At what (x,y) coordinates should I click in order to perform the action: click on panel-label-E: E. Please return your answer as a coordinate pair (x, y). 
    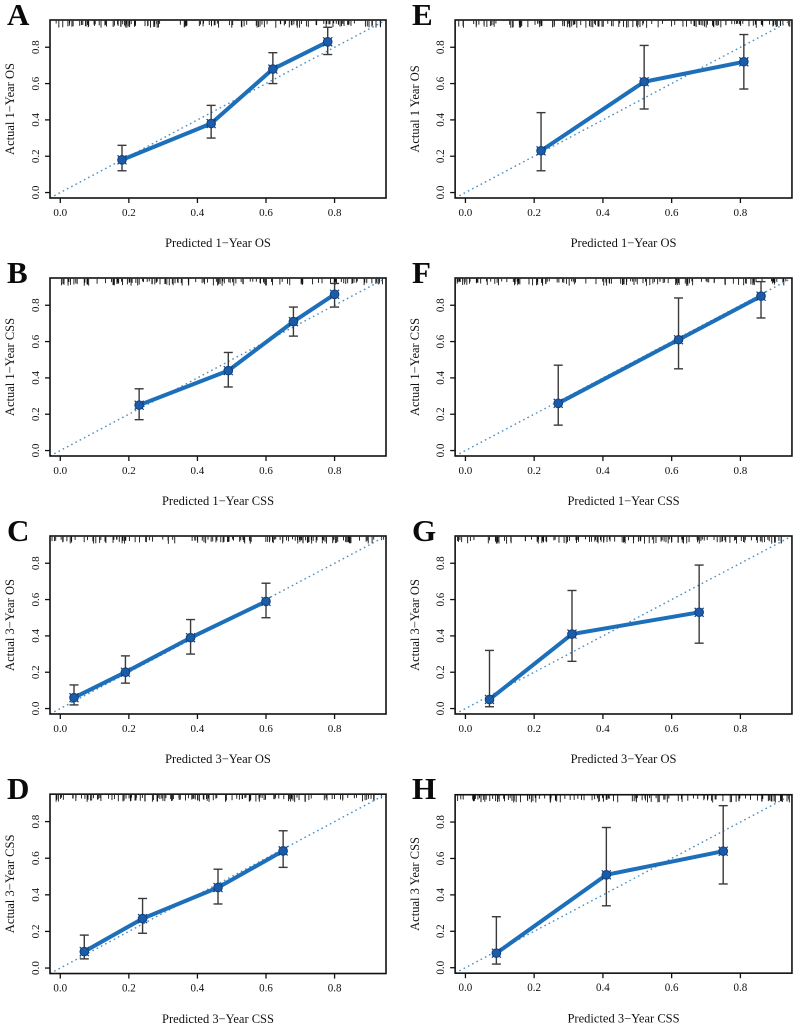
    Looking at the image, I should click on (422, 16).